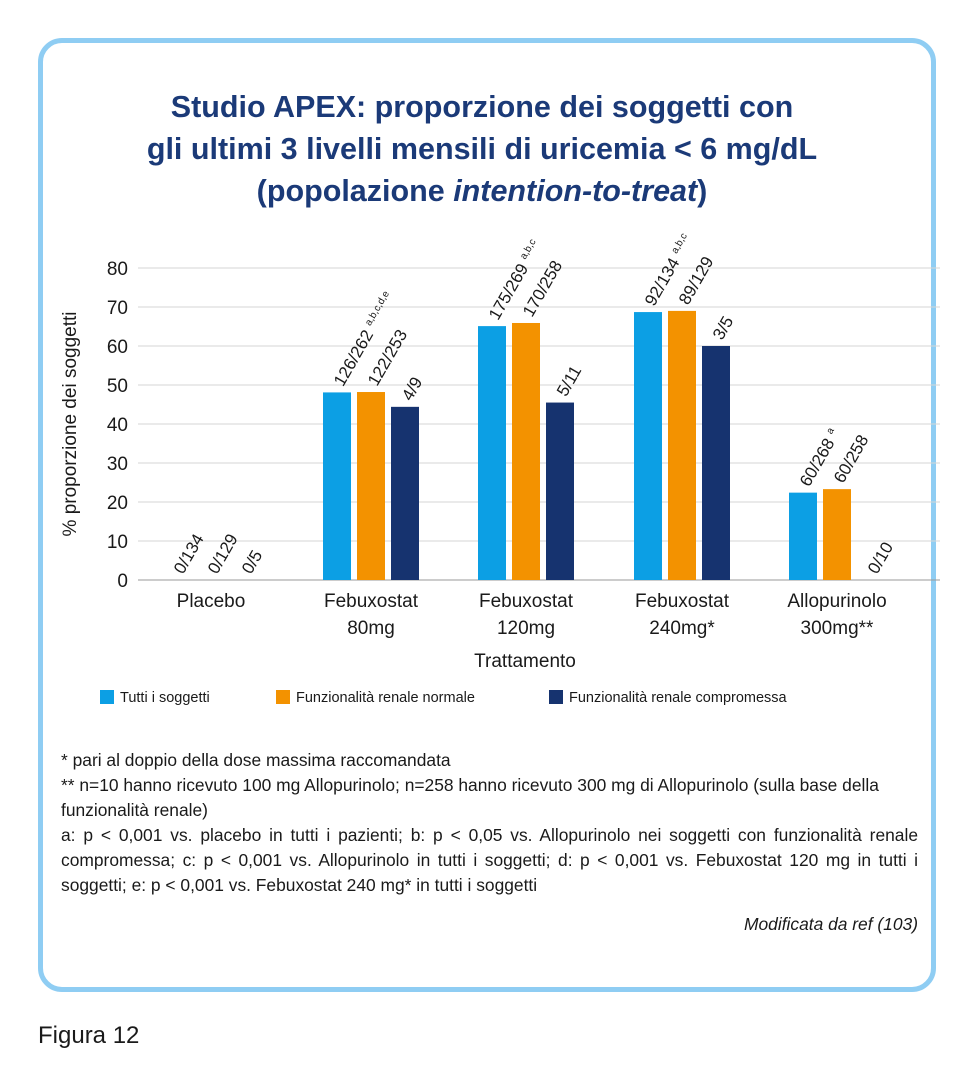  Describe the element at coordinates (560, 491) in the screenshot. I see `bar-s2-c2` at that location.